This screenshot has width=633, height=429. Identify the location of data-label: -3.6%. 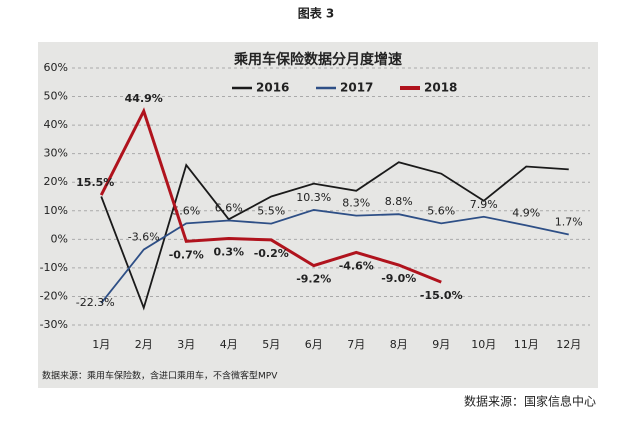
(144, 237).